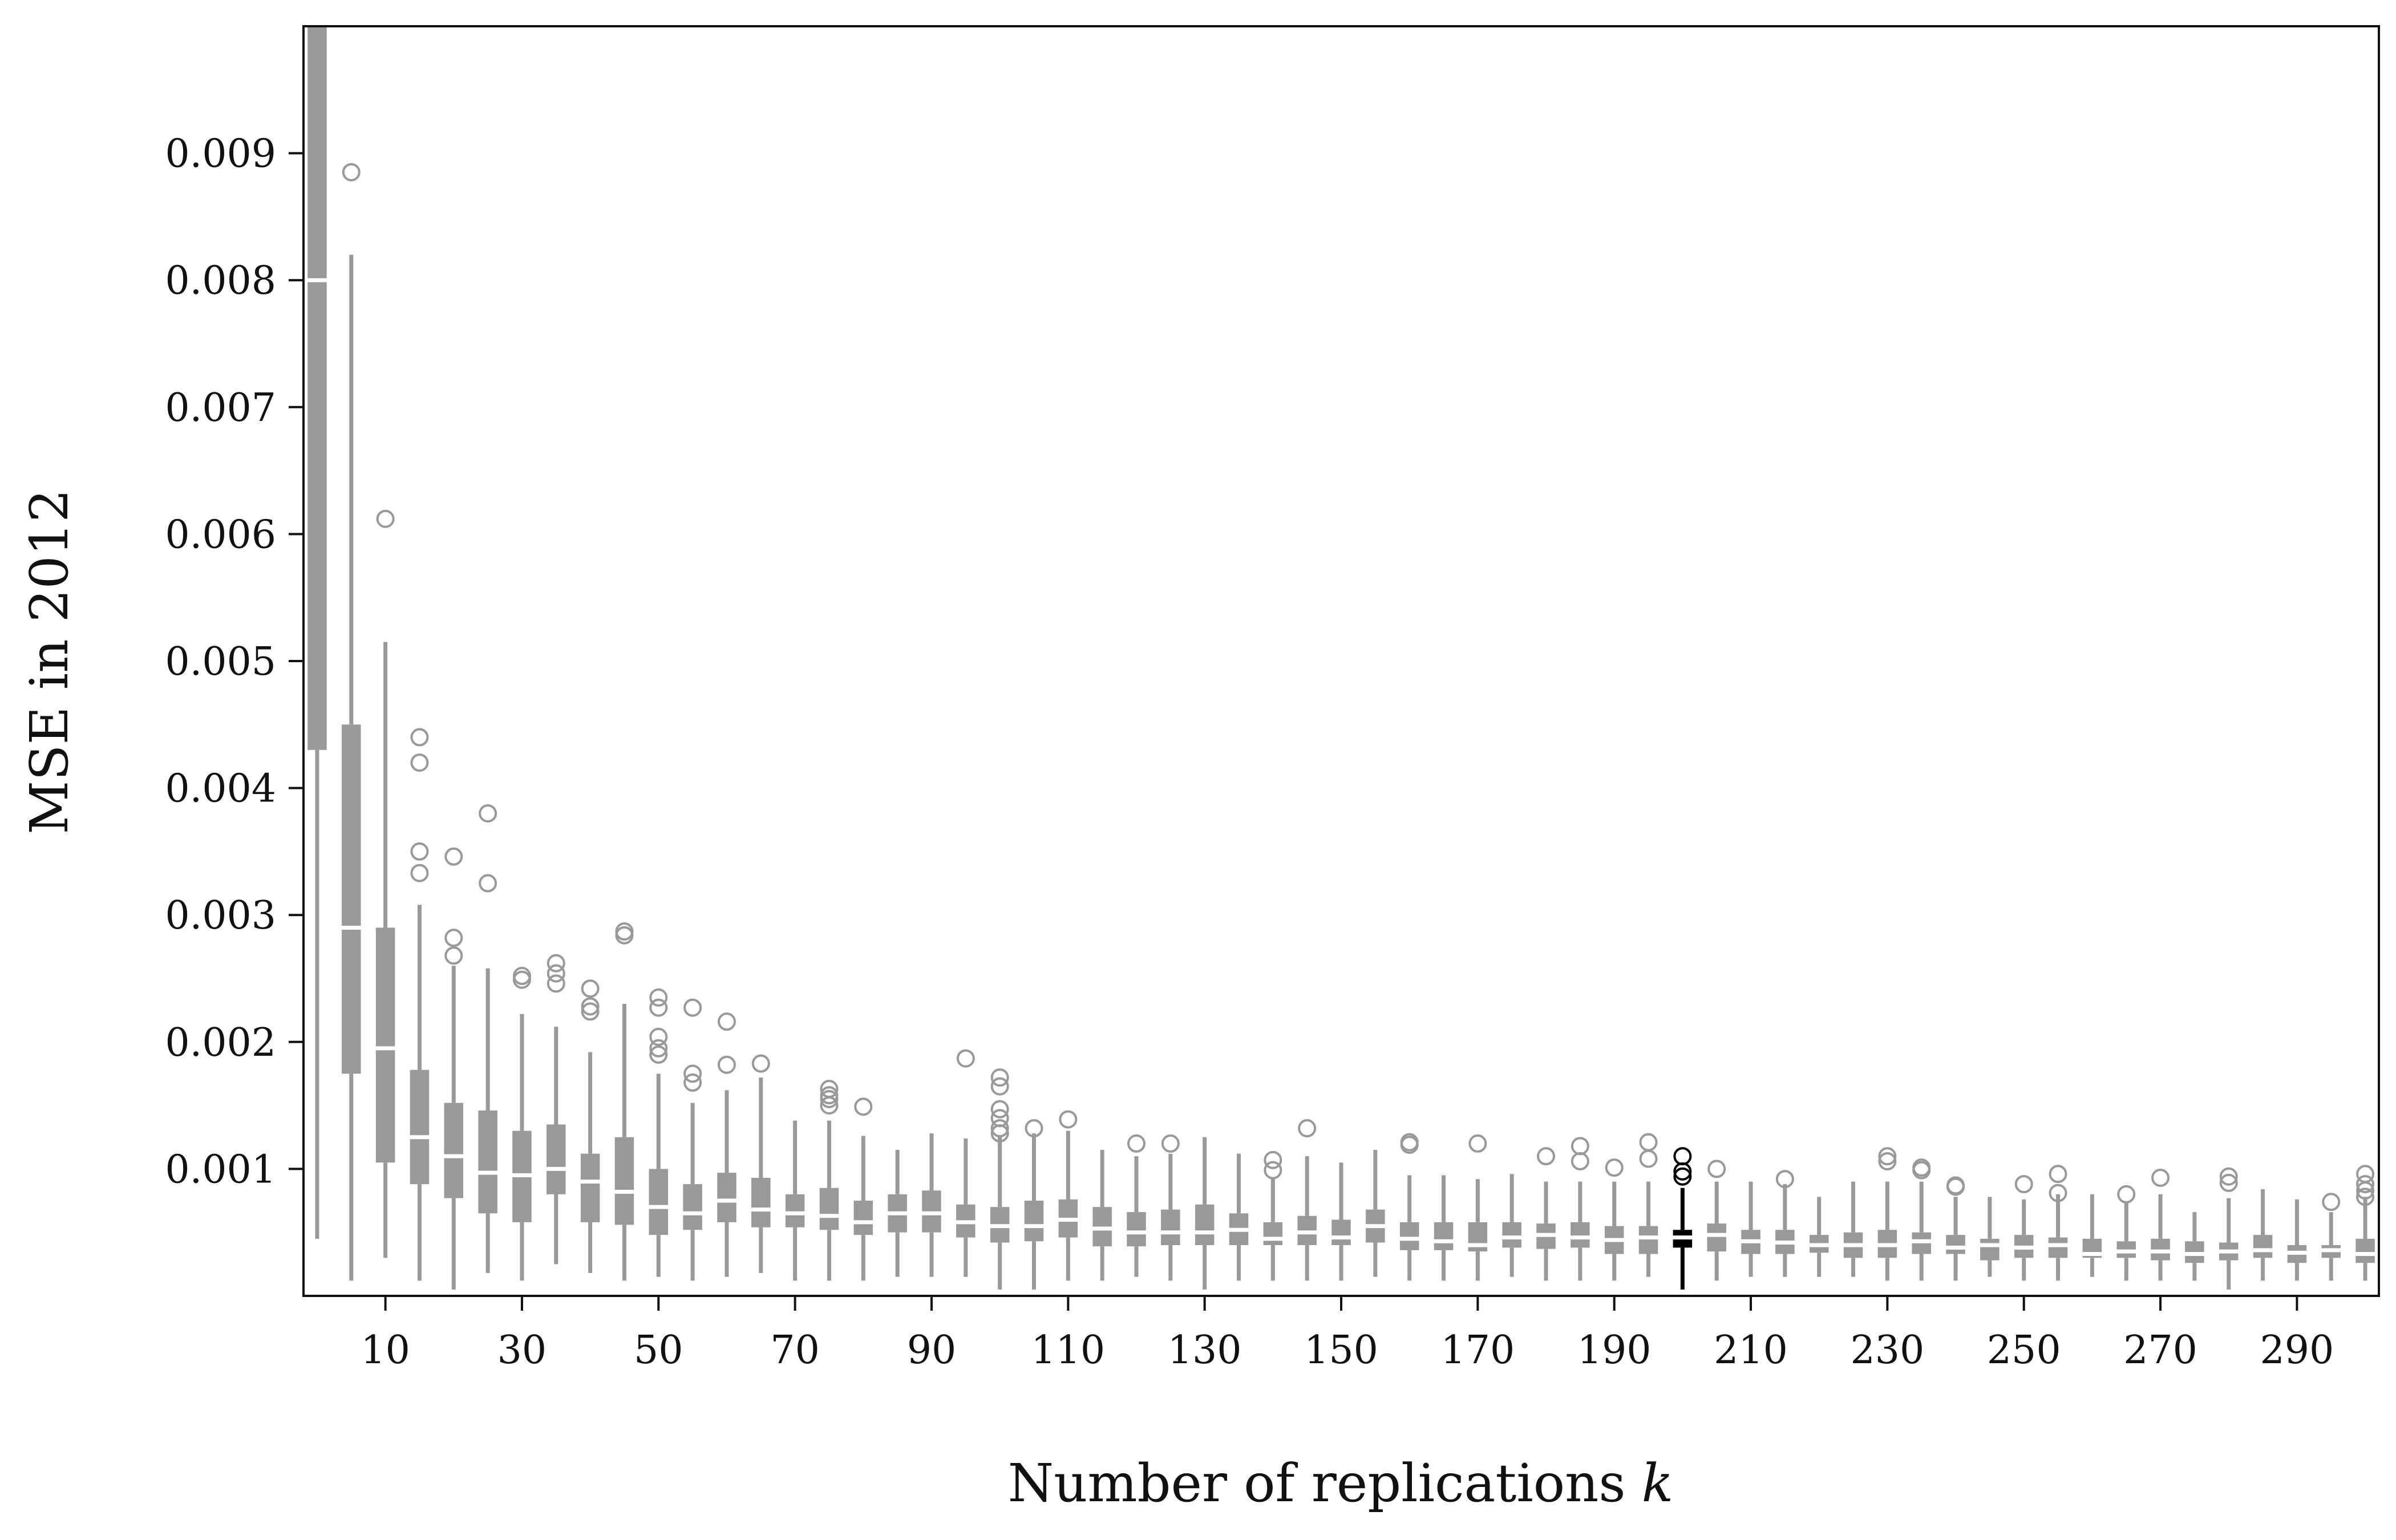 The image size is (2396, 1540). I want to click on y-tick-label: 0.005, so click(220, 661).